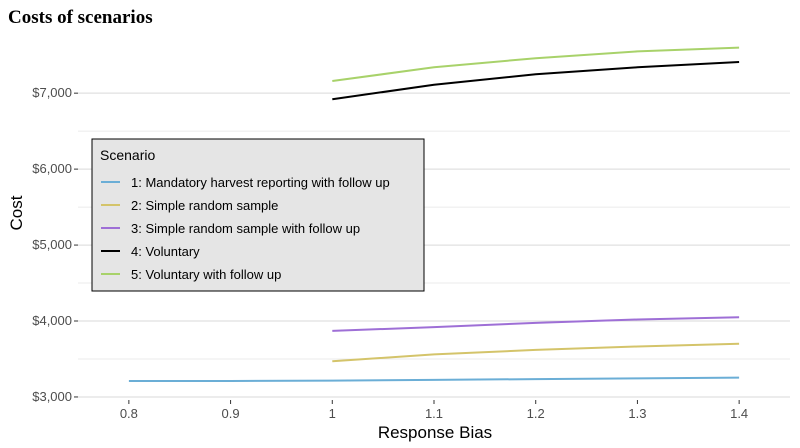 Image resolution: width=800 pixels, height=448 pixels. What do you see at coordinates (536, 413) in the screenshot?
I see `x-tick-label: 1.2` at bounding box center [536, 413].